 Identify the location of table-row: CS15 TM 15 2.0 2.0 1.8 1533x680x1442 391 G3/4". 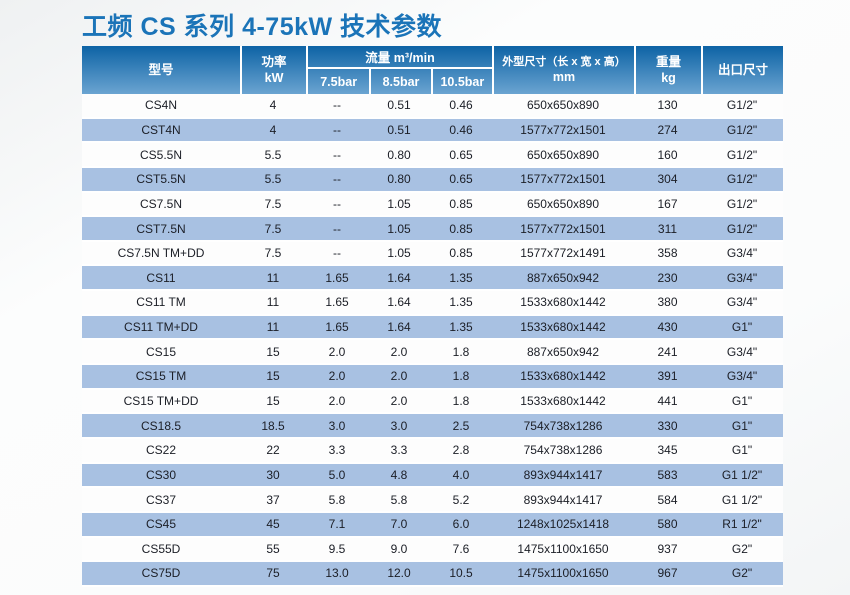
(432, 377).